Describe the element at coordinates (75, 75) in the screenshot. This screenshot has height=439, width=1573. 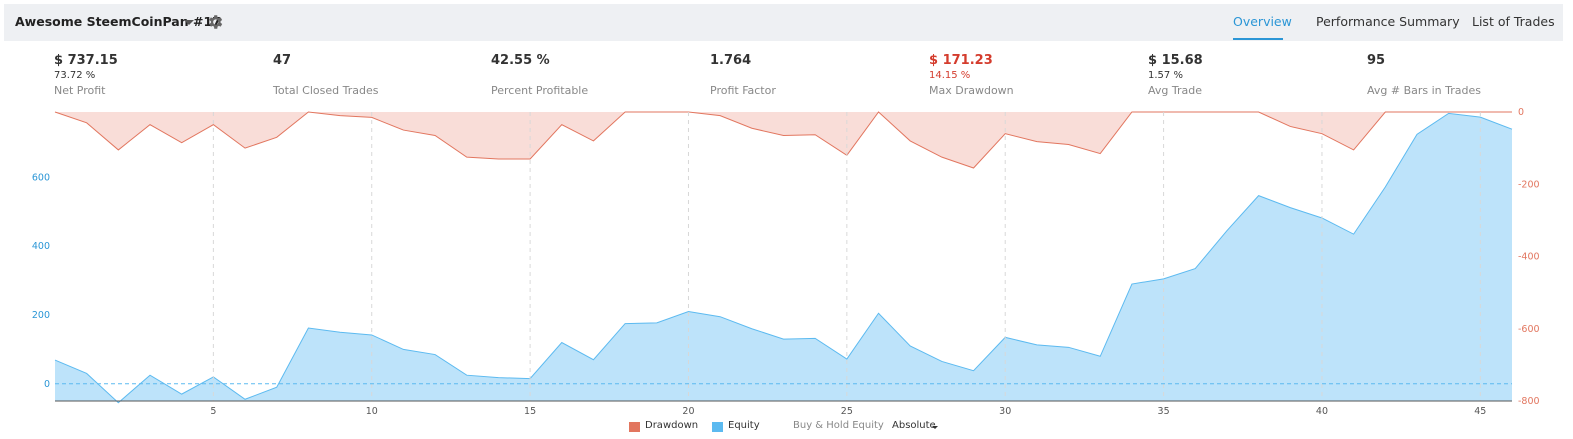
I see `metric-percent: 73.72 %` at that location.